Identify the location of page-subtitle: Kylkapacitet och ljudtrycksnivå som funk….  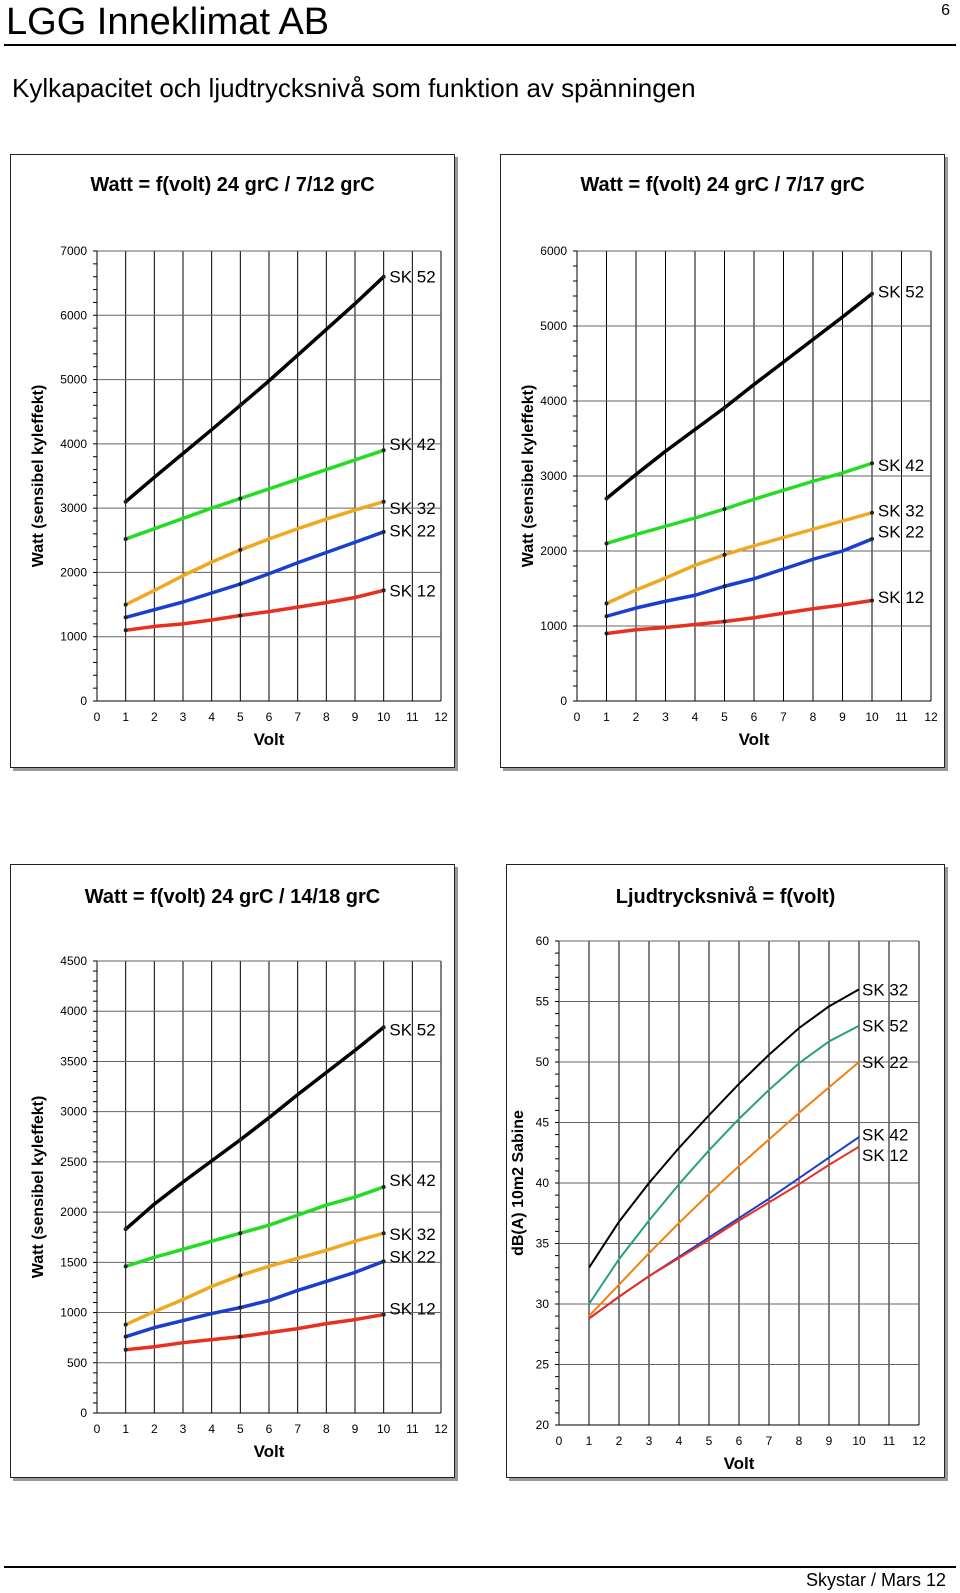
(354, 88).